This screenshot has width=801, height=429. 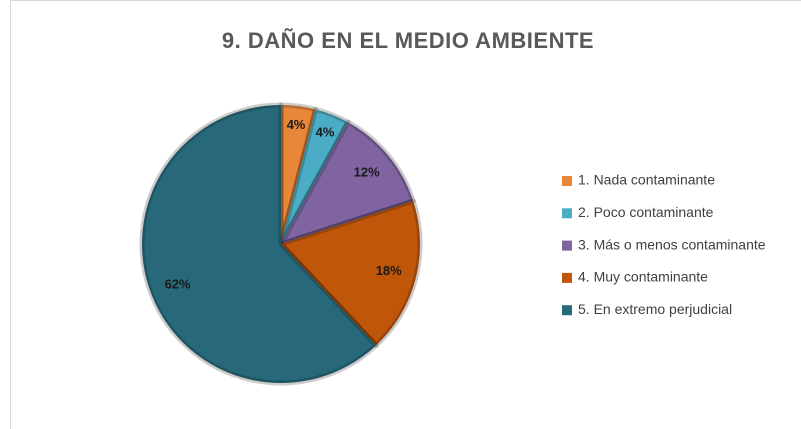 I want to click on legend-label: 1. Nada contaminante, so click(x=646, y=180).